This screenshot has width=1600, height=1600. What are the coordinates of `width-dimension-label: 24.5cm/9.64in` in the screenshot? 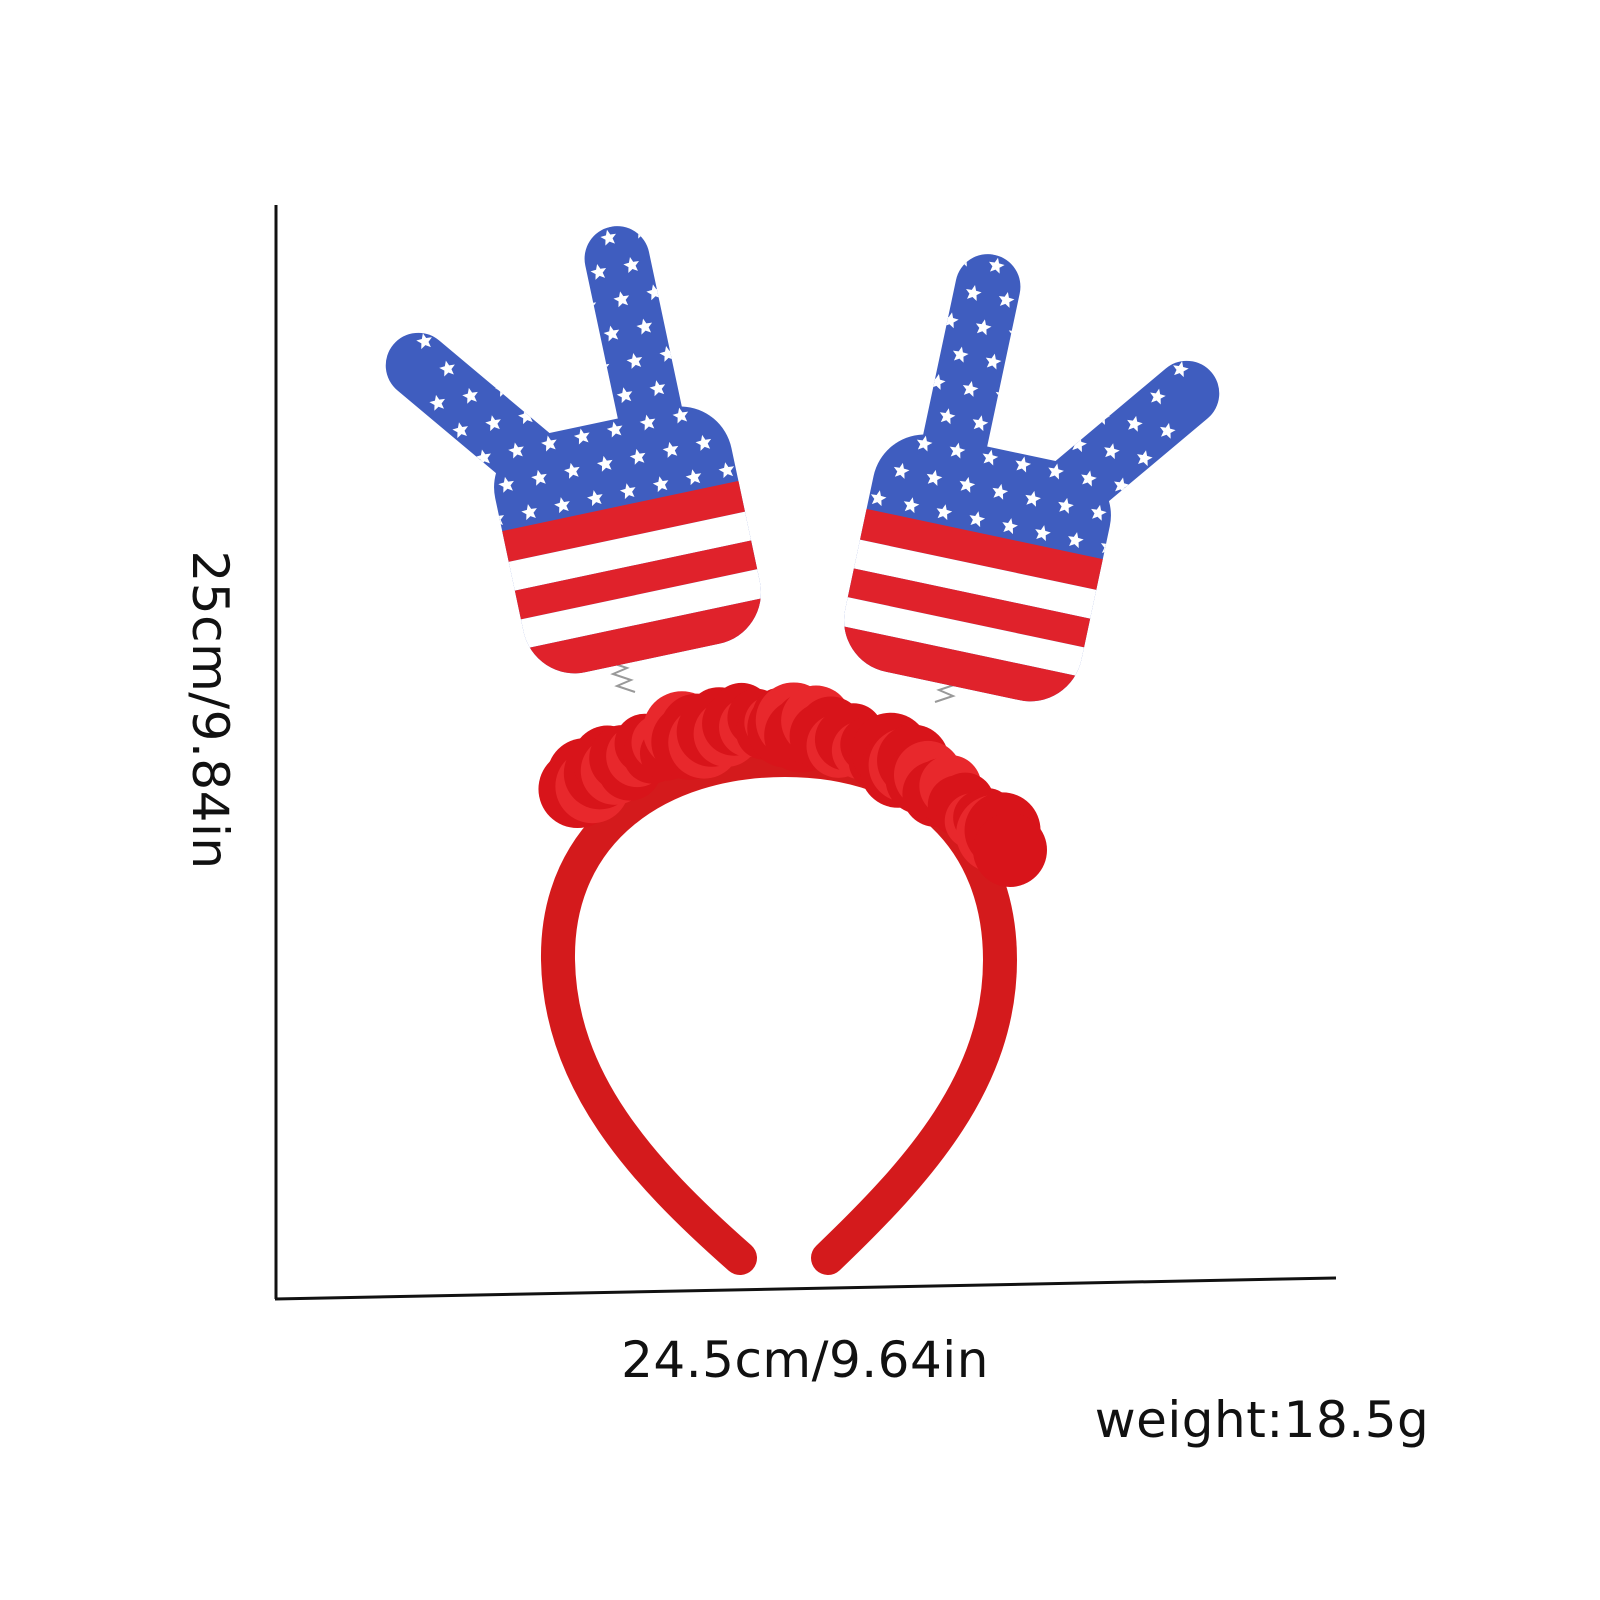 It's located at (805, 1360).